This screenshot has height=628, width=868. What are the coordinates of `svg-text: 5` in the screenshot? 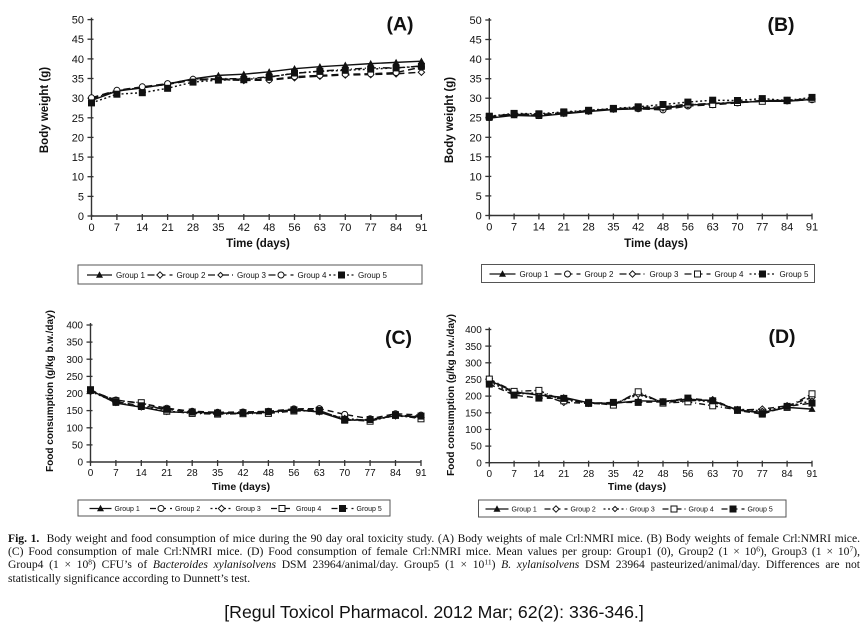 It's located at (81, 197).